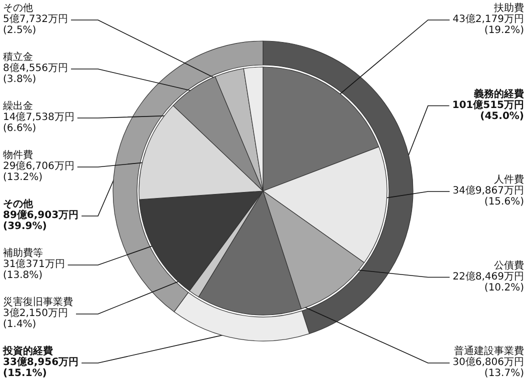 Image resolution: width=527 pixels, height=383 pixels. What do you see at coordinates (508, 8) in the screenshot?
I see `slice-label: 扶助費` at bounding box center [508, 8].